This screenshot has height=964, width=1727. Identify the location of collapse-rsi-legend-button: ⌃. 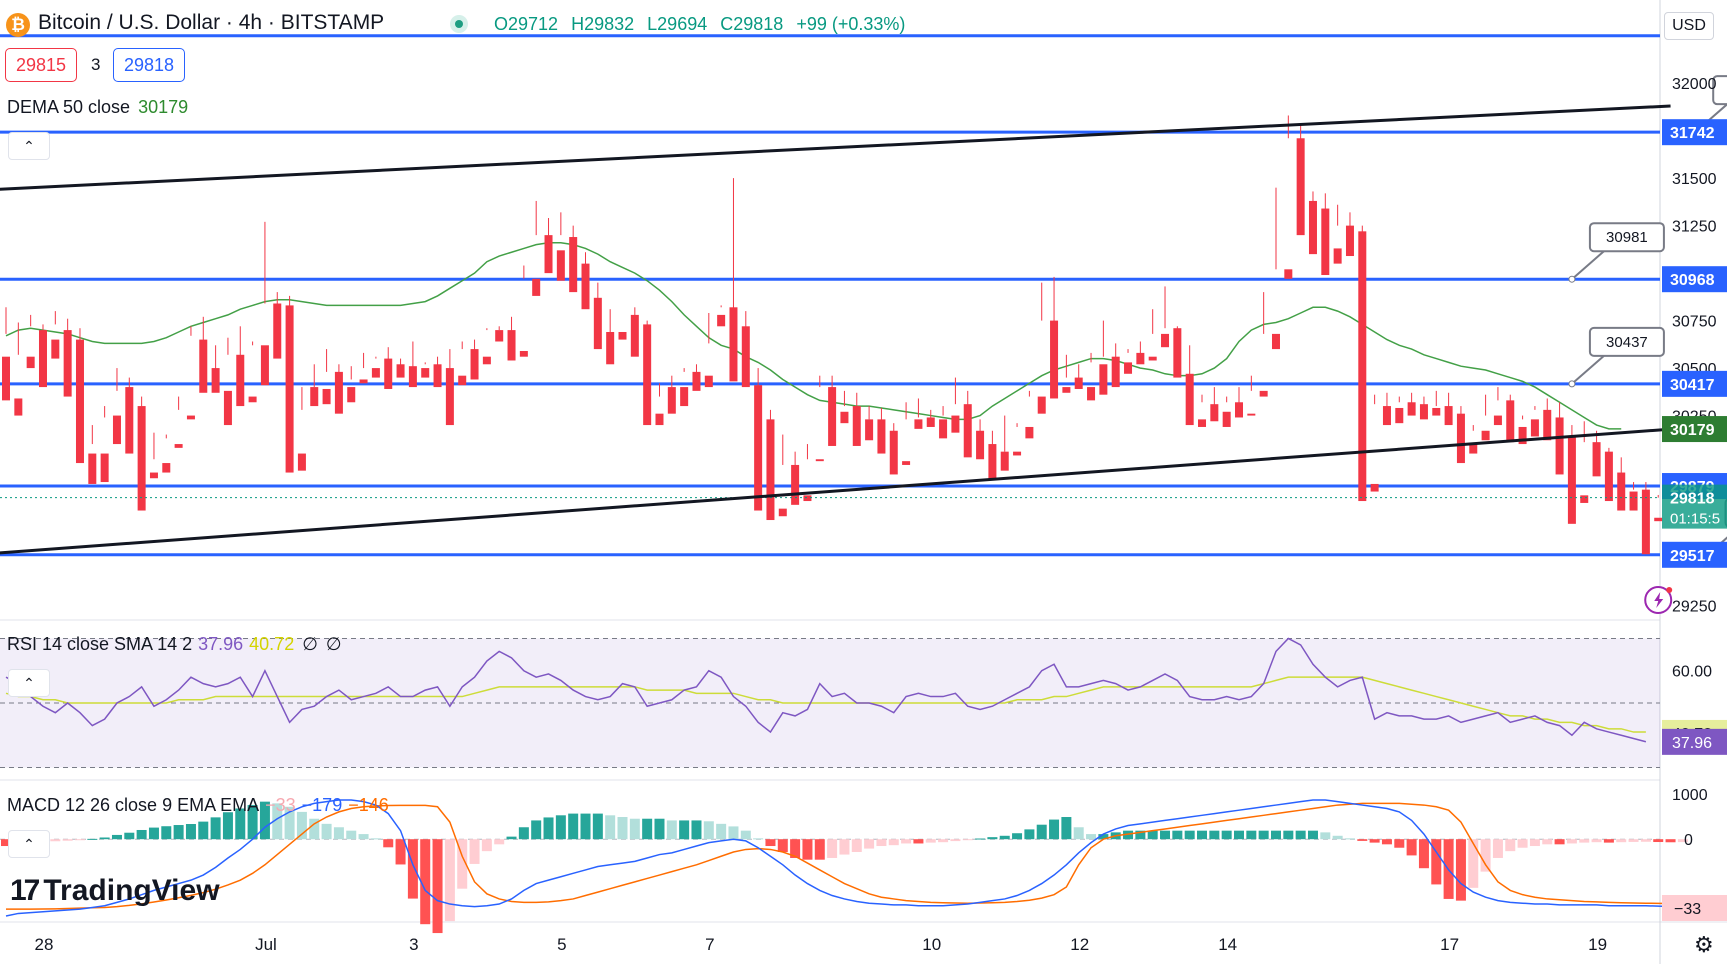
(29, 683).